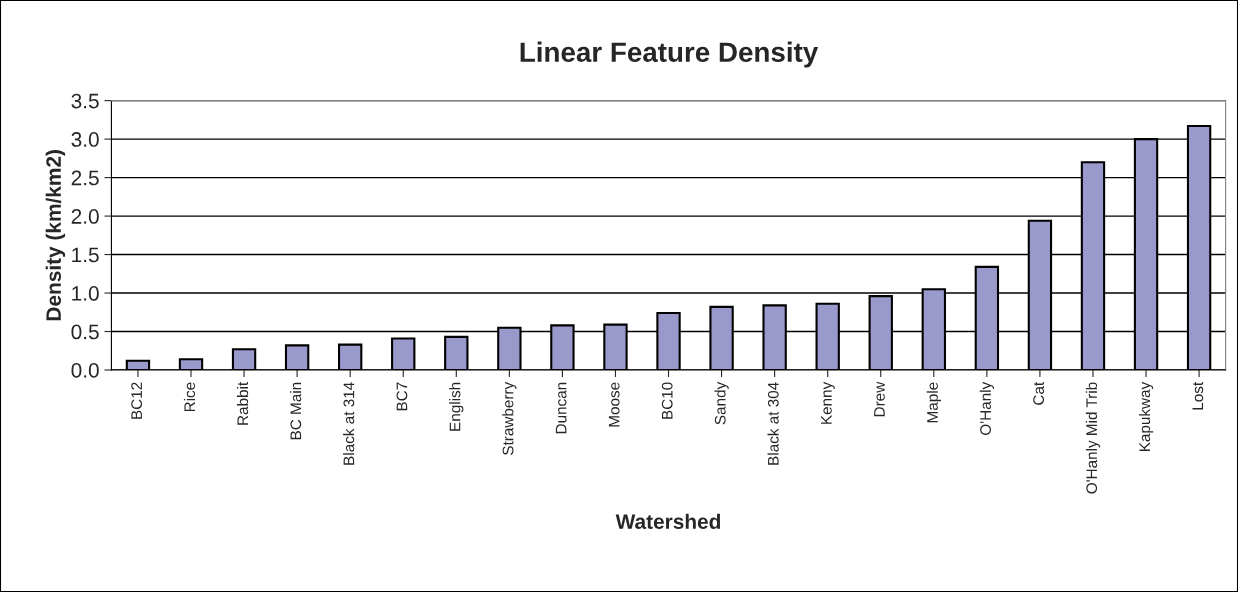  I want to click on x-tick-label: Black at 314, so click(349, 423).